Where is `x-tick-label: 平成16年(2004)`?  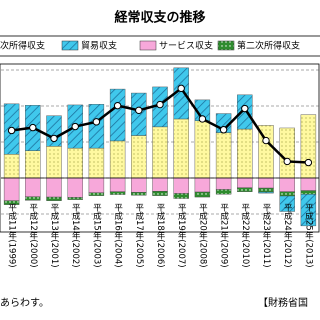 x-tick-label: 平成16年(2004) is located at coordinates (118, 235).